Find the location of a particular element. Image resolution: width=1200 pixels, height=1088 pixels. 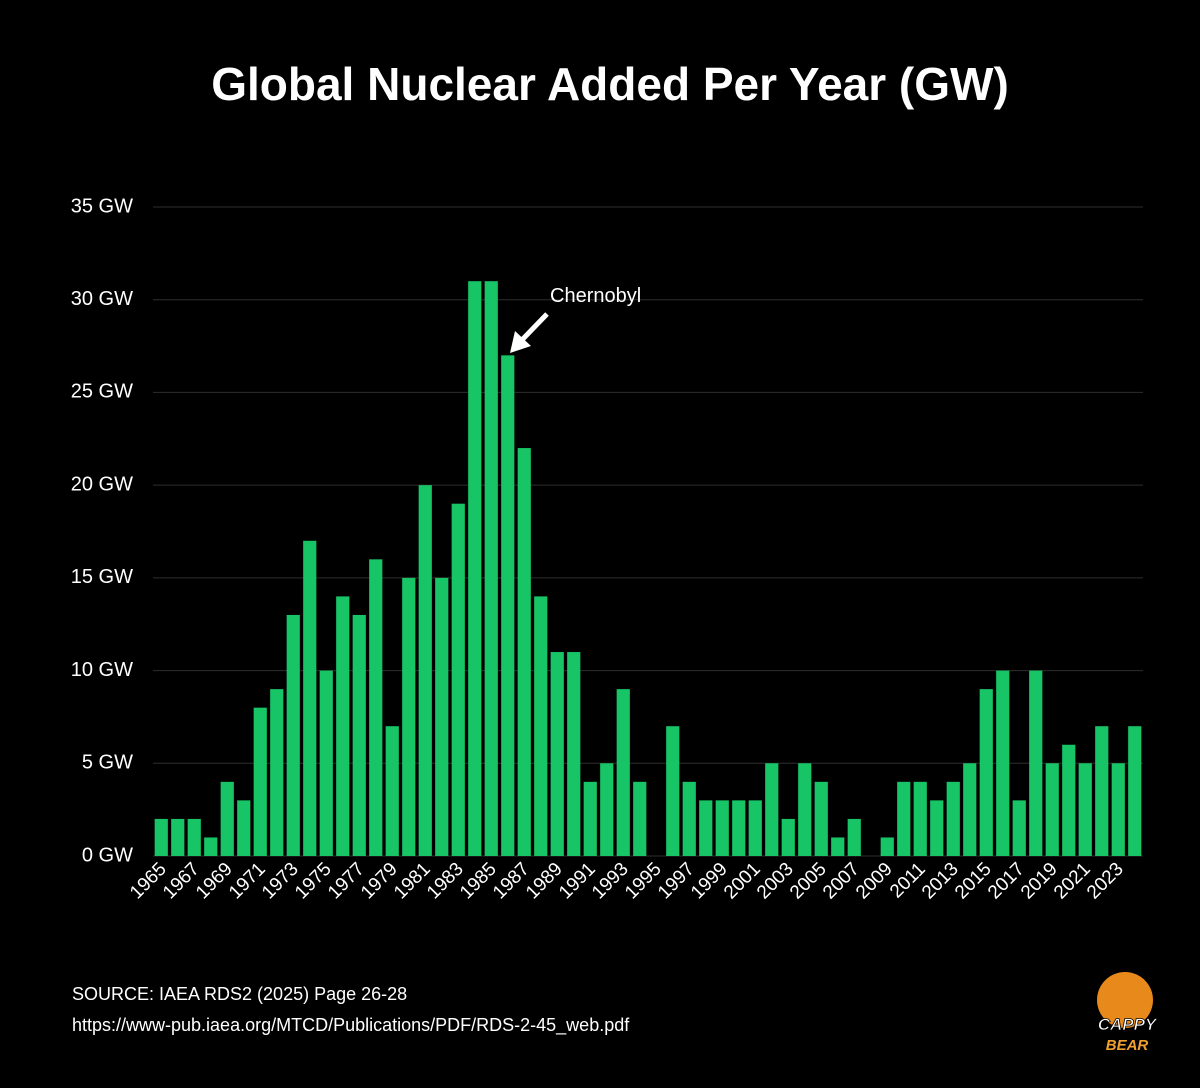

y-tick-label: 5 GW is located at coordinates (107, 763).